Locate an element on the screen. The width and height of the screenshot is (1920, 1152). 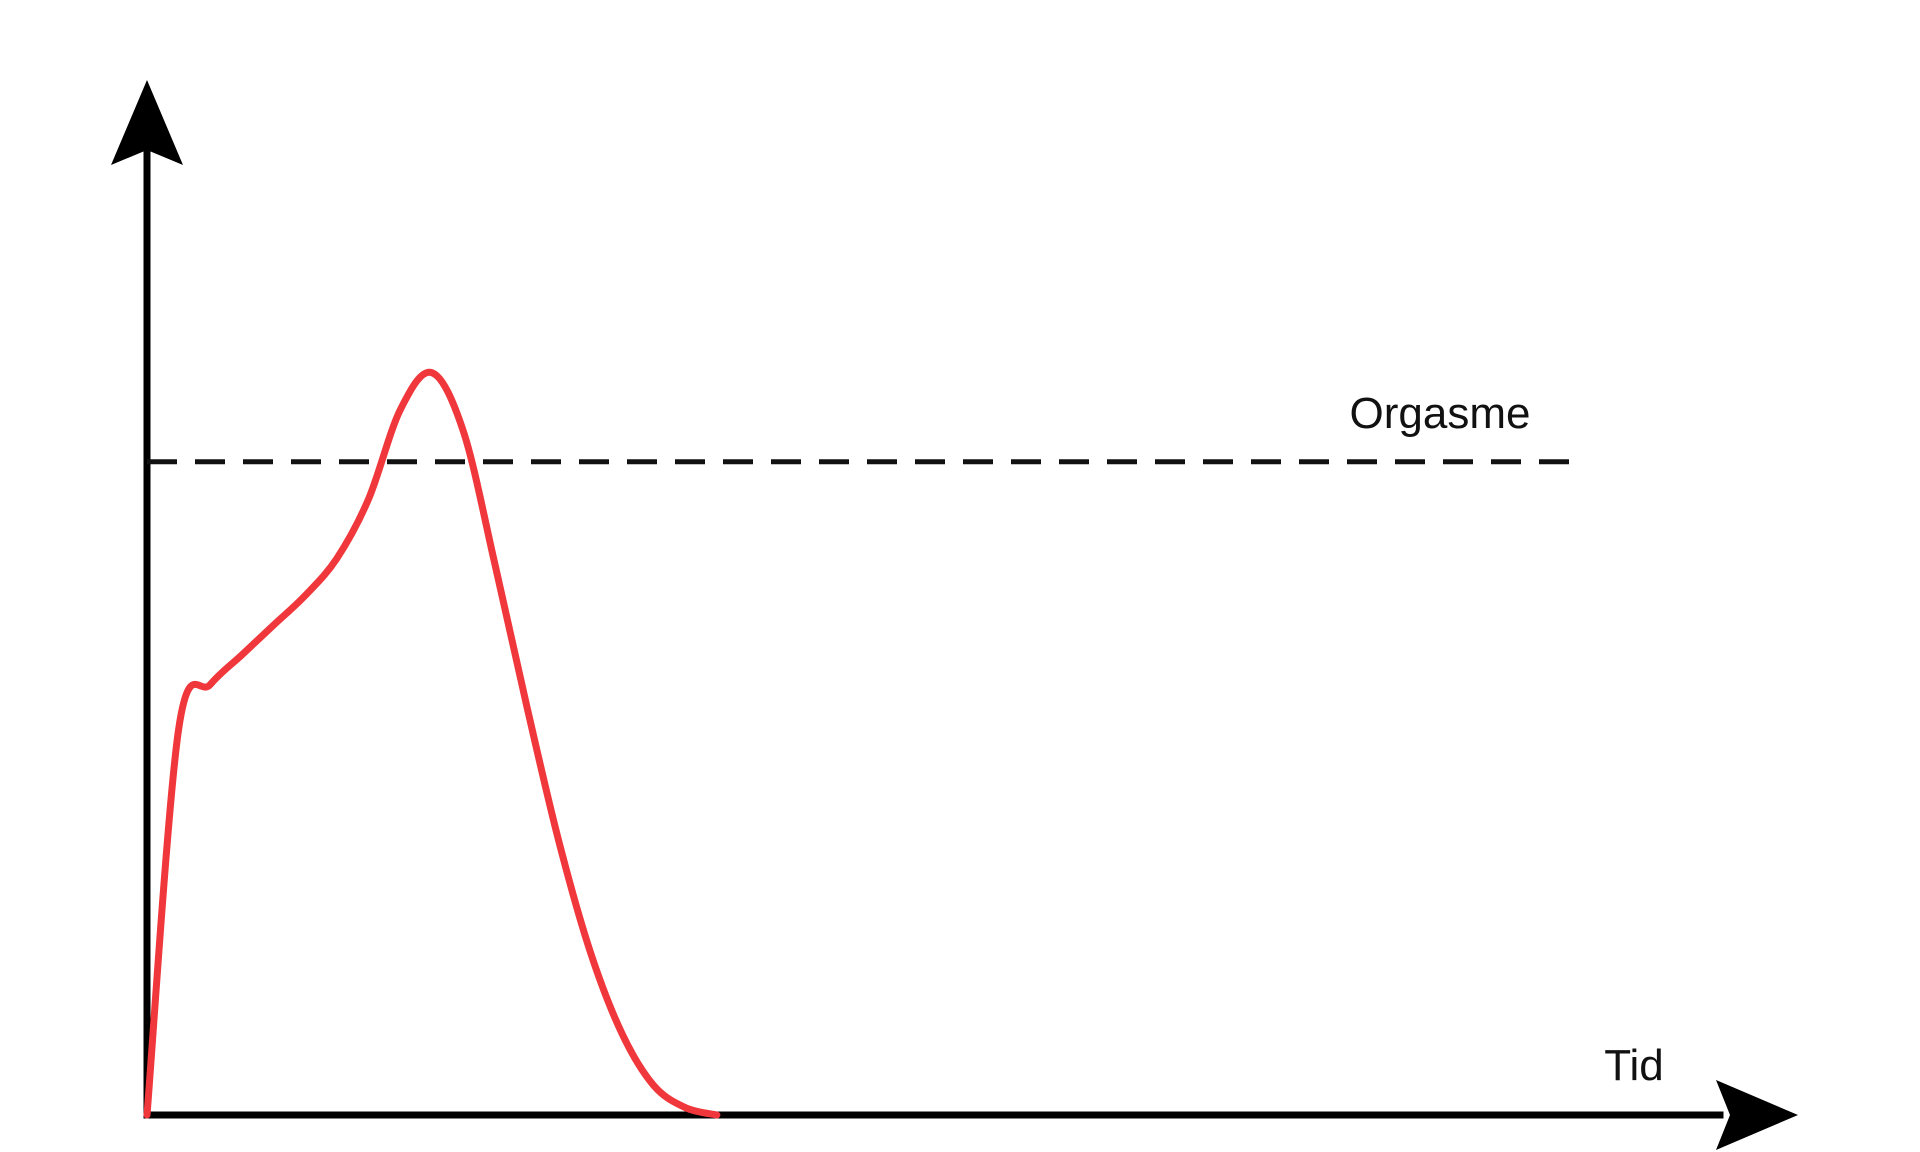
x-axis-label: Tid is located at coordinates (1634, 1065).